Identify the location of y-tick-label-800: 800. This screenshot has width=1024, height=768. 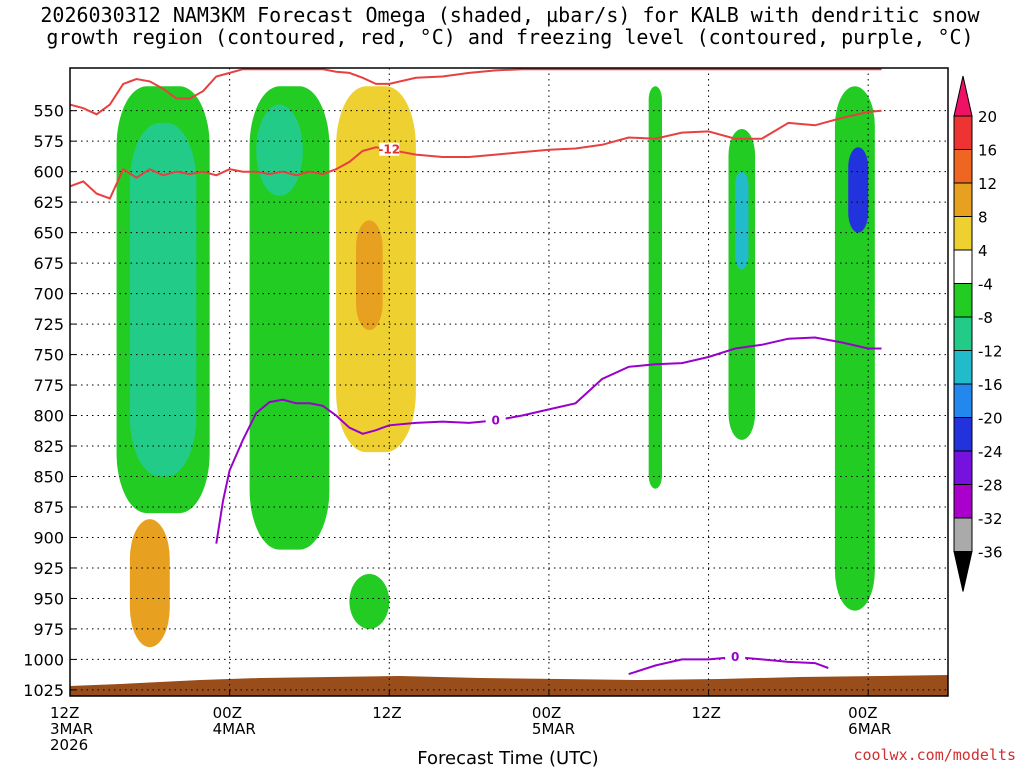
(48, 416).